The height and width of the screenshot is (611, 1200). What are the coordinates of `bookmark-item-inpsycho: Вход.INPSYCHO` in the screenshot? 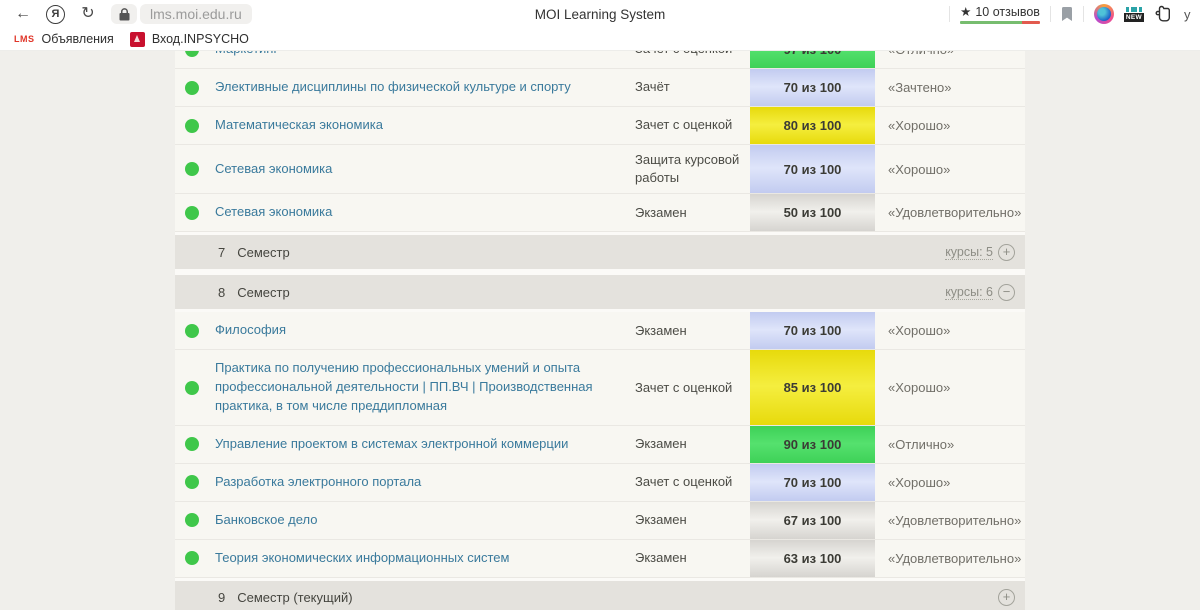 It's located at (189, 39).